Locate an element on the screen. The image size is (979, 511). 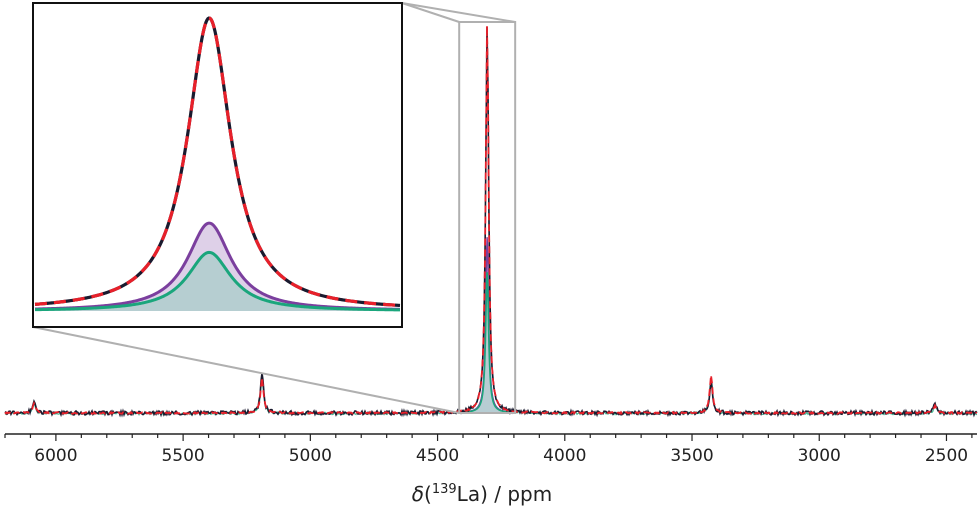
component-2-fill is located at coordinates (487, 342).